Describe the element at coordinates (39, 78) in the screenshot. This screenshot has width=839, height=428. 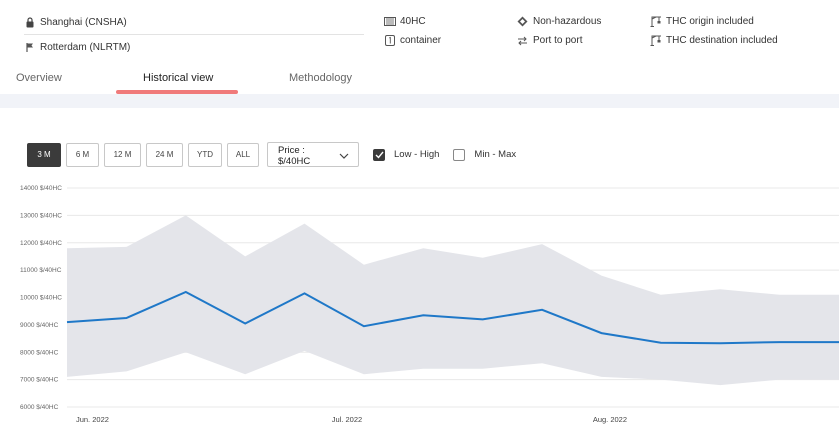
I see `tab-overview: Overview` at that location.